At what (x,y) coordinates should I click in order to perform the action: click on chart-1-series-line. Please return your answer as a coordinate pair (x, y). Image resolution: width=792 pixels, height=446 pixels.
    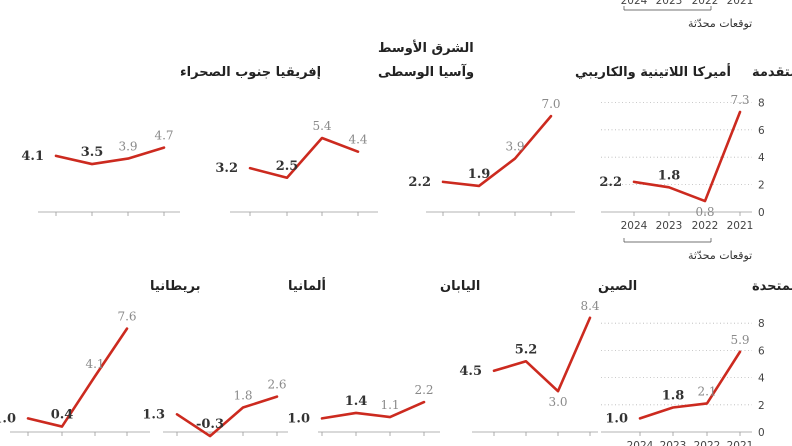
    Looking at the image, I should click on (687, 156).